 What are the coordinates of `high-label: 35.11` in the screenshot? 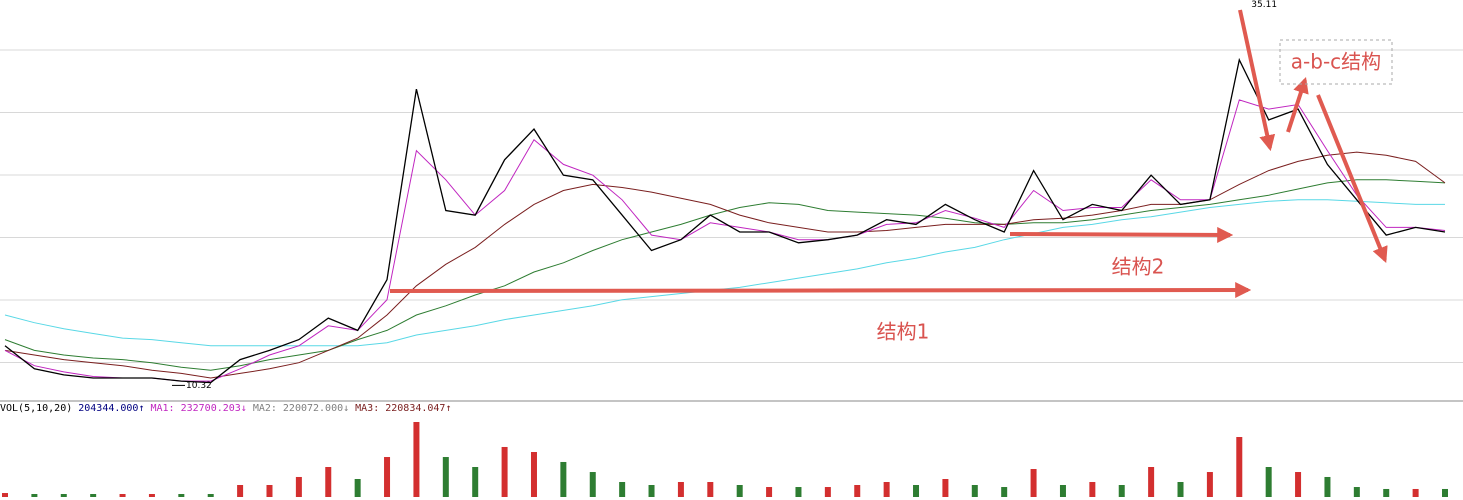 It's located at (1264, 5).